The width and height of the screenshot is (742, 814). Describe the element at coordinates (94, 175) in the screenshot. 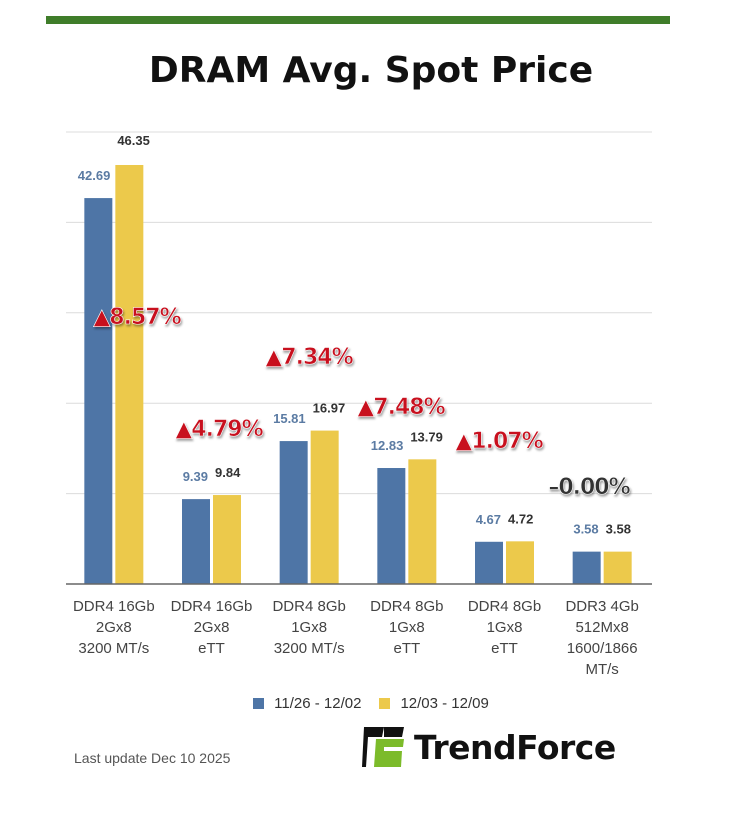

I see `data-label: 42.69` at that location.